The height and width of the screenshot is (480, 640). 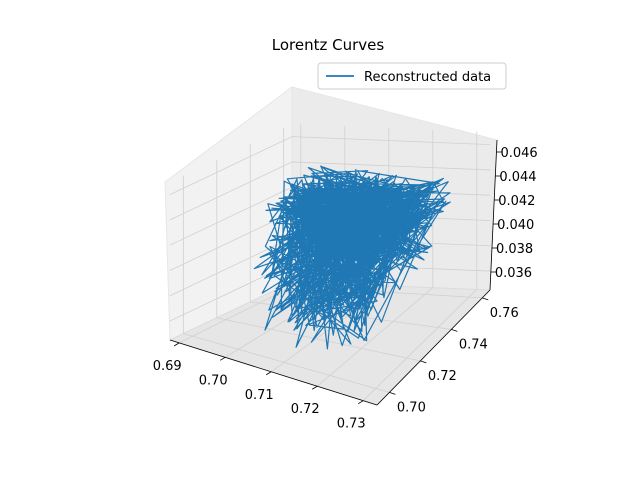 I want to click on x-tick-label: 0.69, so click(x=167, y=366).